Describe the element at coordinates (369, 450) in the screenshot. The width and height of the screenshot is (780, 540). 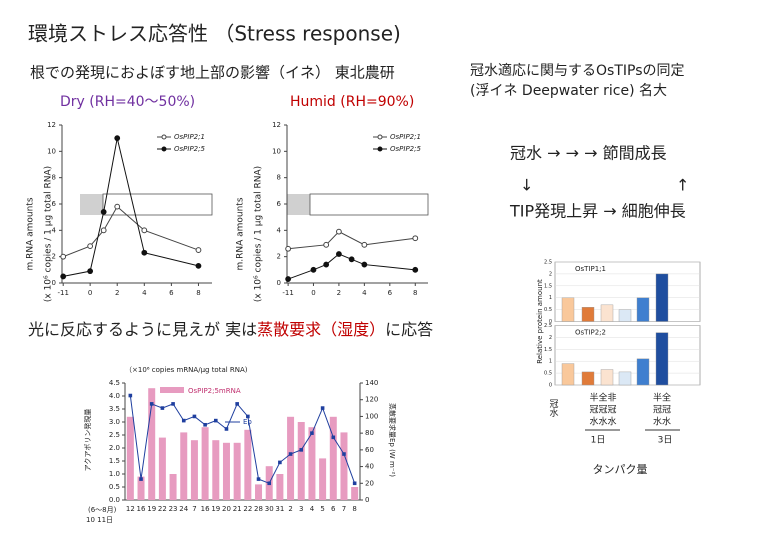
I see `y2-tick-label: 60` at that location.